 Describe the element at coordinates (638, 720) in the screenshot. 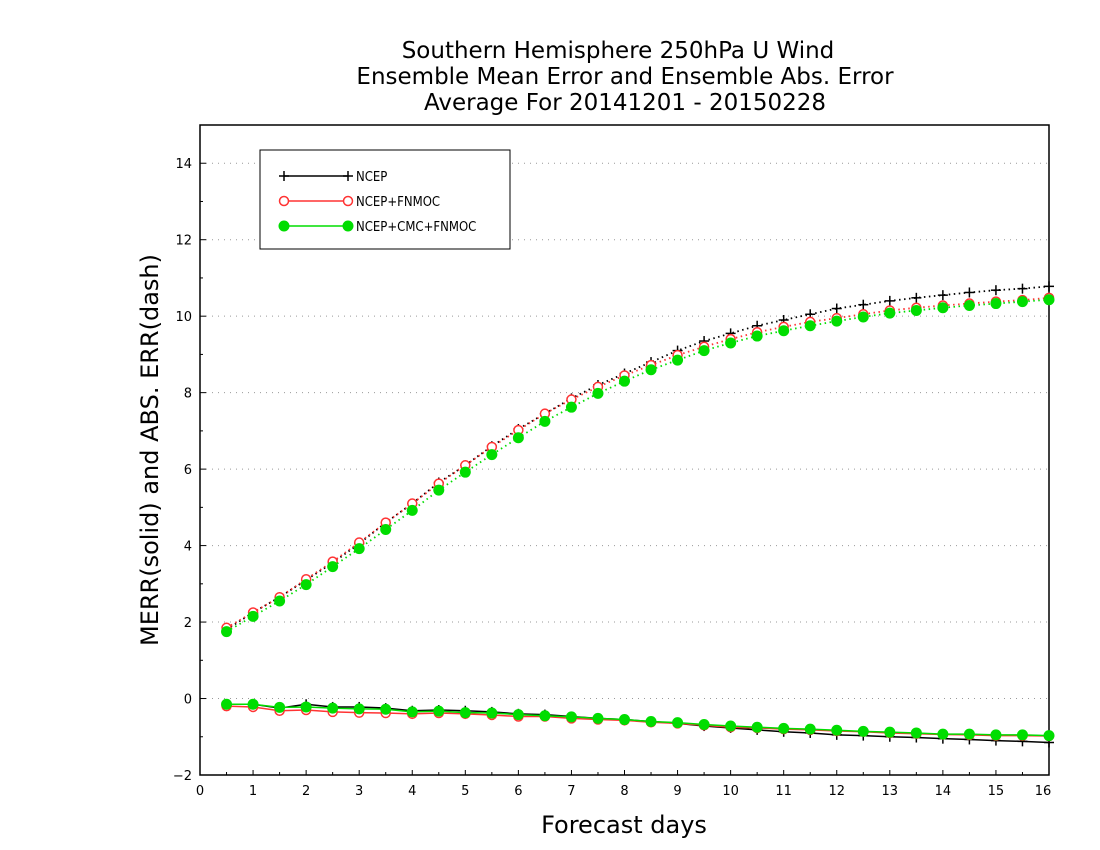

I see `series-2-merr-line` at that location.